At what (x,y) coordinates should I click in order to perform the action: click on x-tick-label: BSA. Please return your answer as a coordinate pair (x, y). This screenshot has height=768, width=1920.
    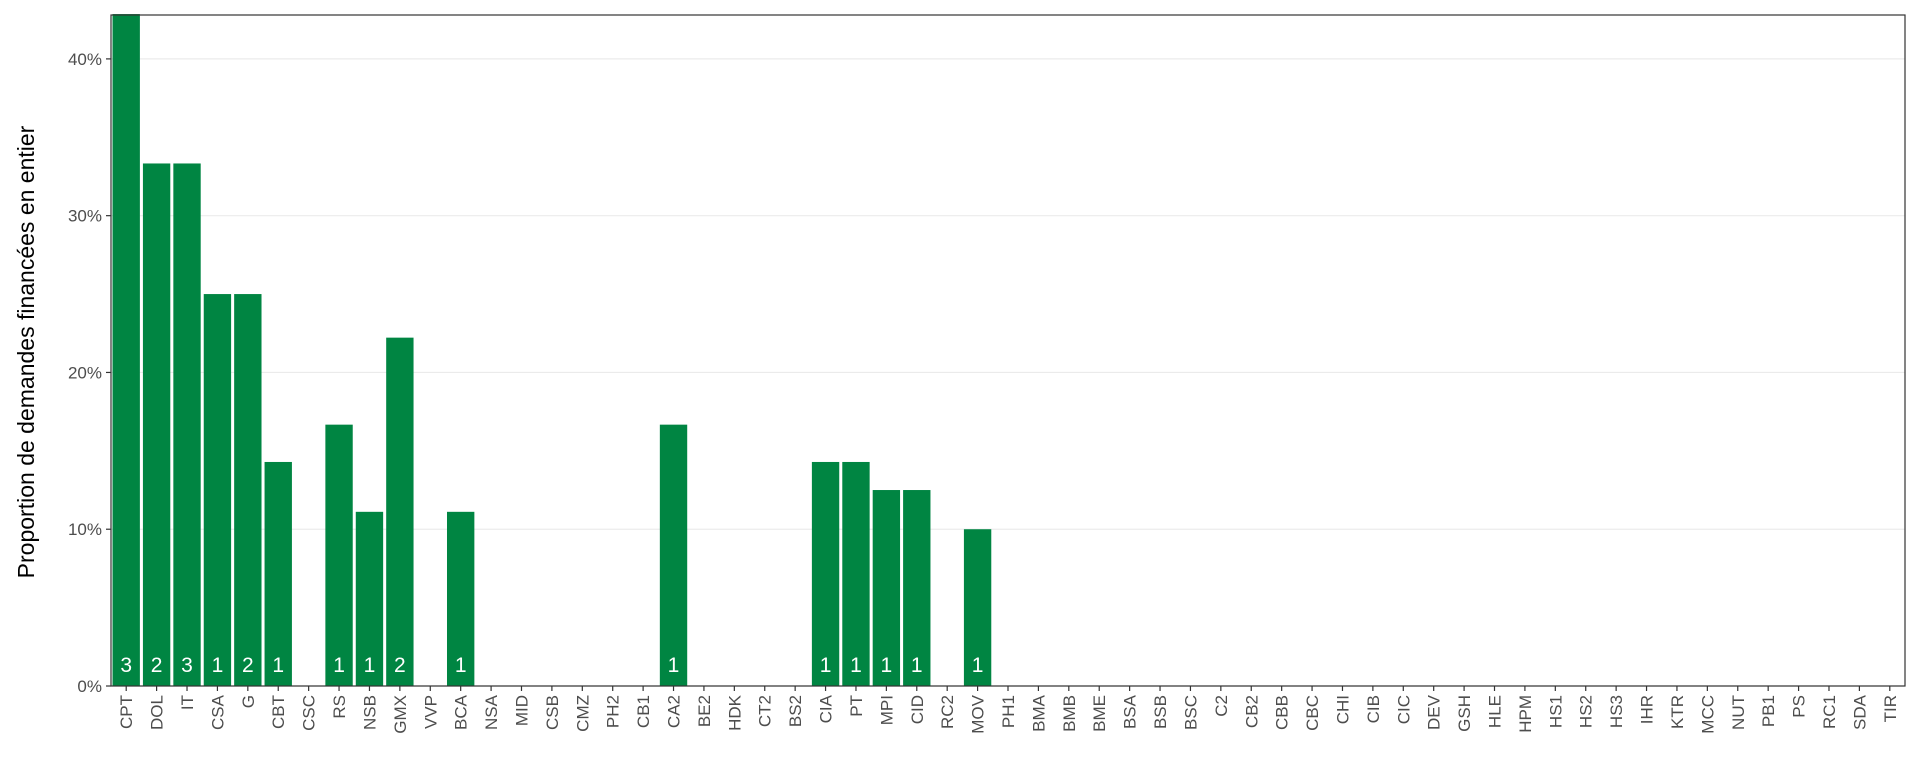
    Looking at the image, I should click on (1130, 711).